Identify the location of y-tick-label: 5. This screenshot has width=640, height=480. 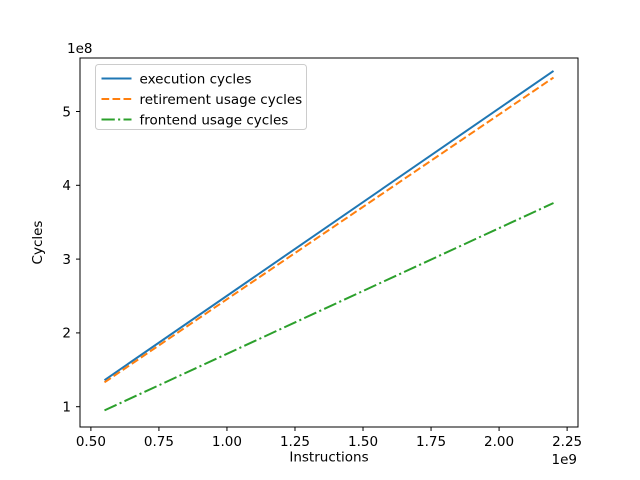
(66, 112).